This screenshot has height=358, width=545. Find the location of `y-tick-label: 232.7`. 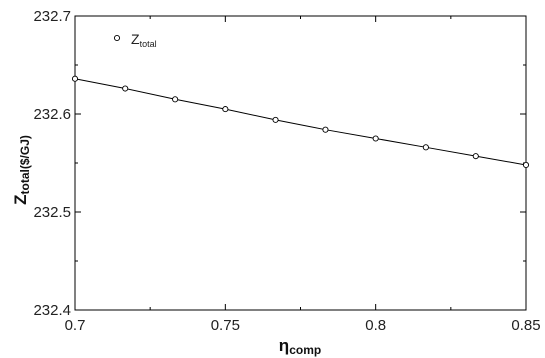

y-tick-label: 232.7 is located at coordinates (52, 16).